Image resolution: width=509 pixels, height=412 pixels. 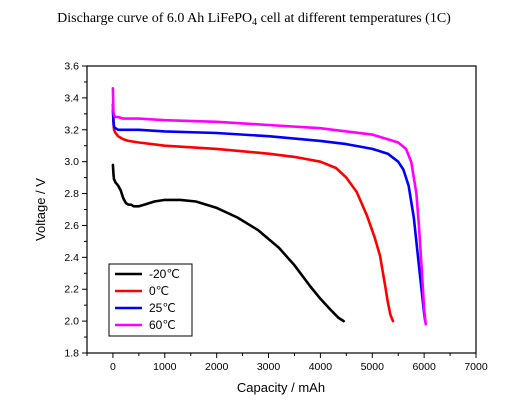 What do you see at coordinates (165, 367) in the screenshot?
I see `x-tick-label: 1000` at bounding box center [165, 367].